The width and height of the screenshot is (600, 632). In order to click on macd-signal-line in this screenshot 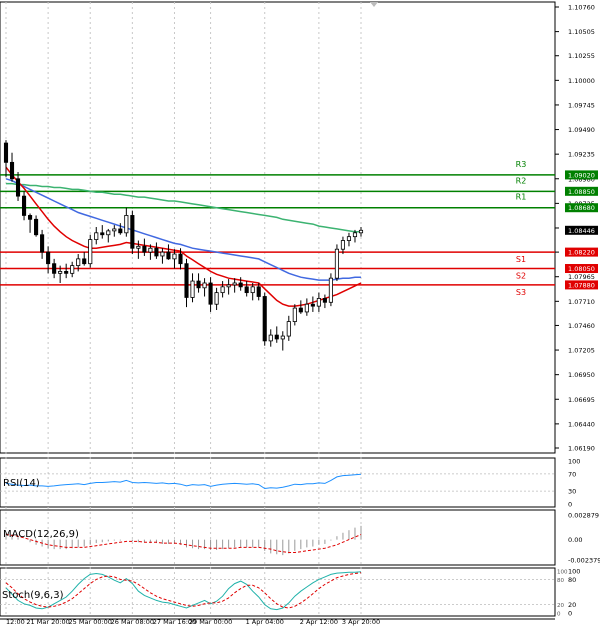, I will do `click(183, 543)`.